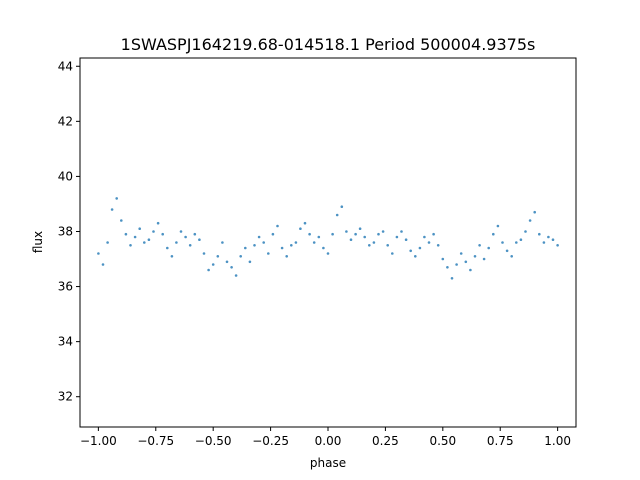 The image size is (640, 480). What do you see at coordinates (65, 176) in the screenshot?
I see `y-tick-label: 40` at bounding box center [65, 176].